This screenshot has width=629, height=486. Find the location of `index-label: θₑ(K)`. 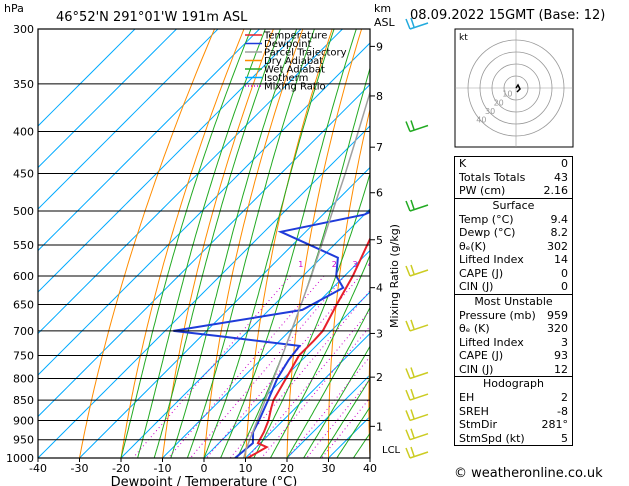

index-label: θₑ(K) is located at coordinates (473, 246).